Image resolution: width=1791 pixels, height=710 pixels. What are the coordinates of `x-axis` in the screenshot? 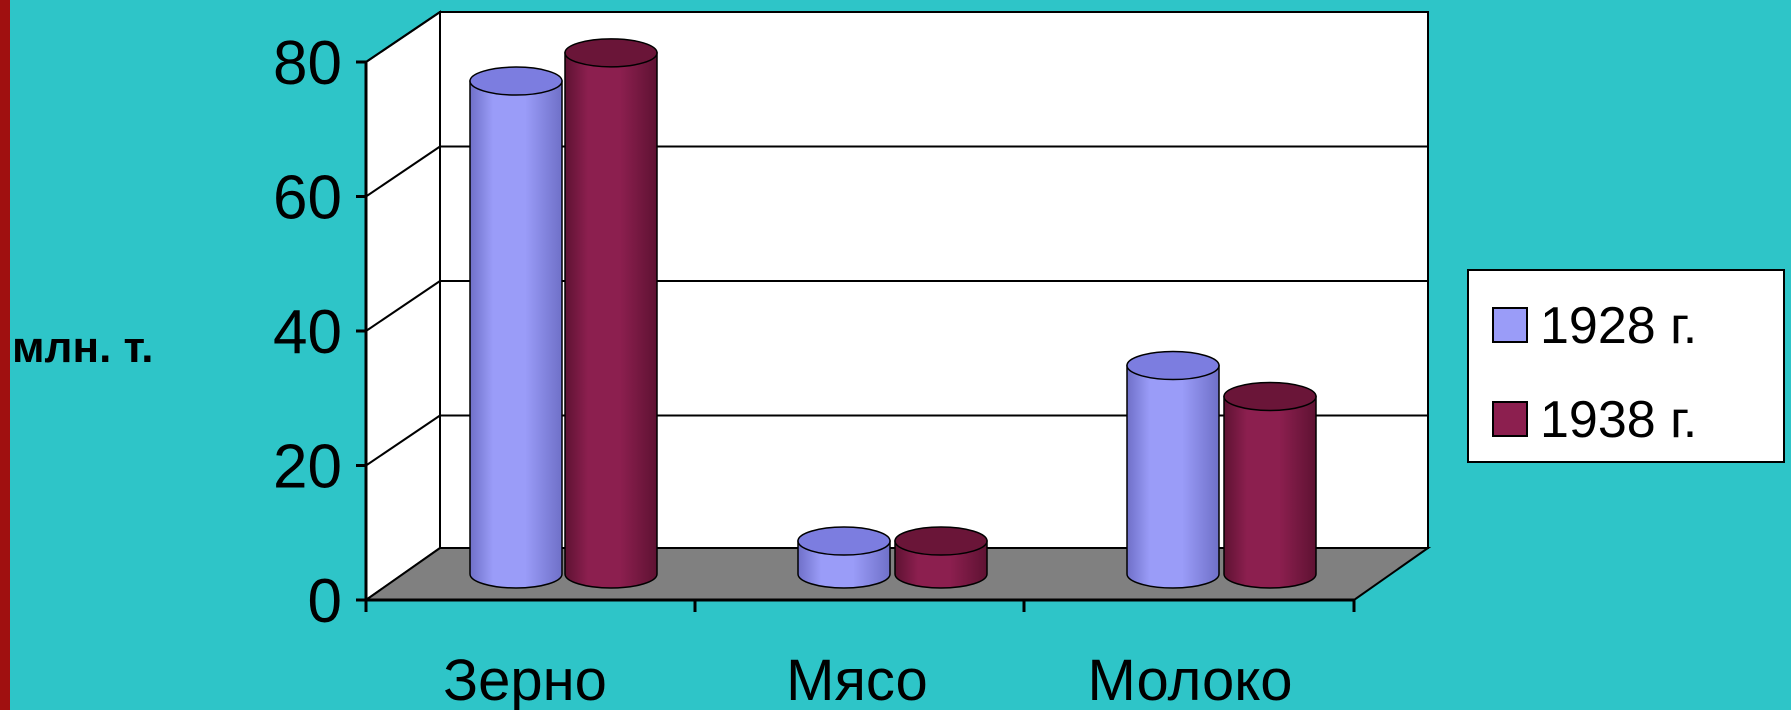 It's located at (860, 605).